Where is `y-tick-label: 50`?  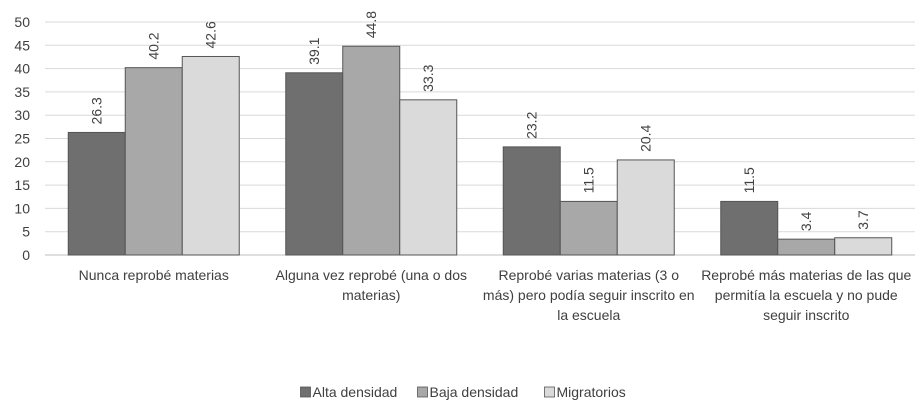
y-tick-label: 50 is located at coordinates (22, 22).